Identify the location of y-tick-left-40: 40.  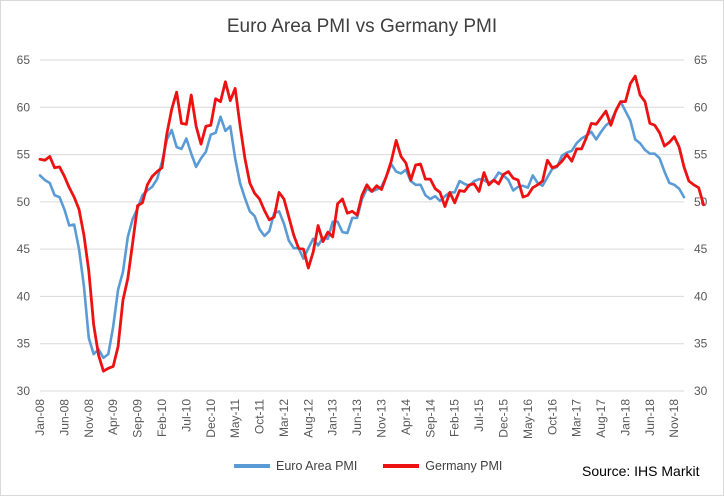
(24, 296).